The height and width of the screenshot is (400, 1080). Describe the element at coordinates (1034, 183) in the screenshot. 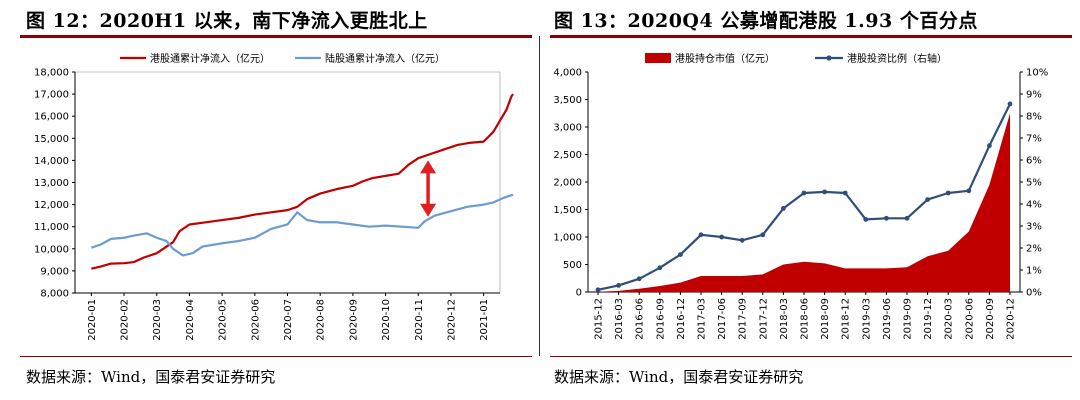

I see `y-tick-label-right: 5%` at that location.